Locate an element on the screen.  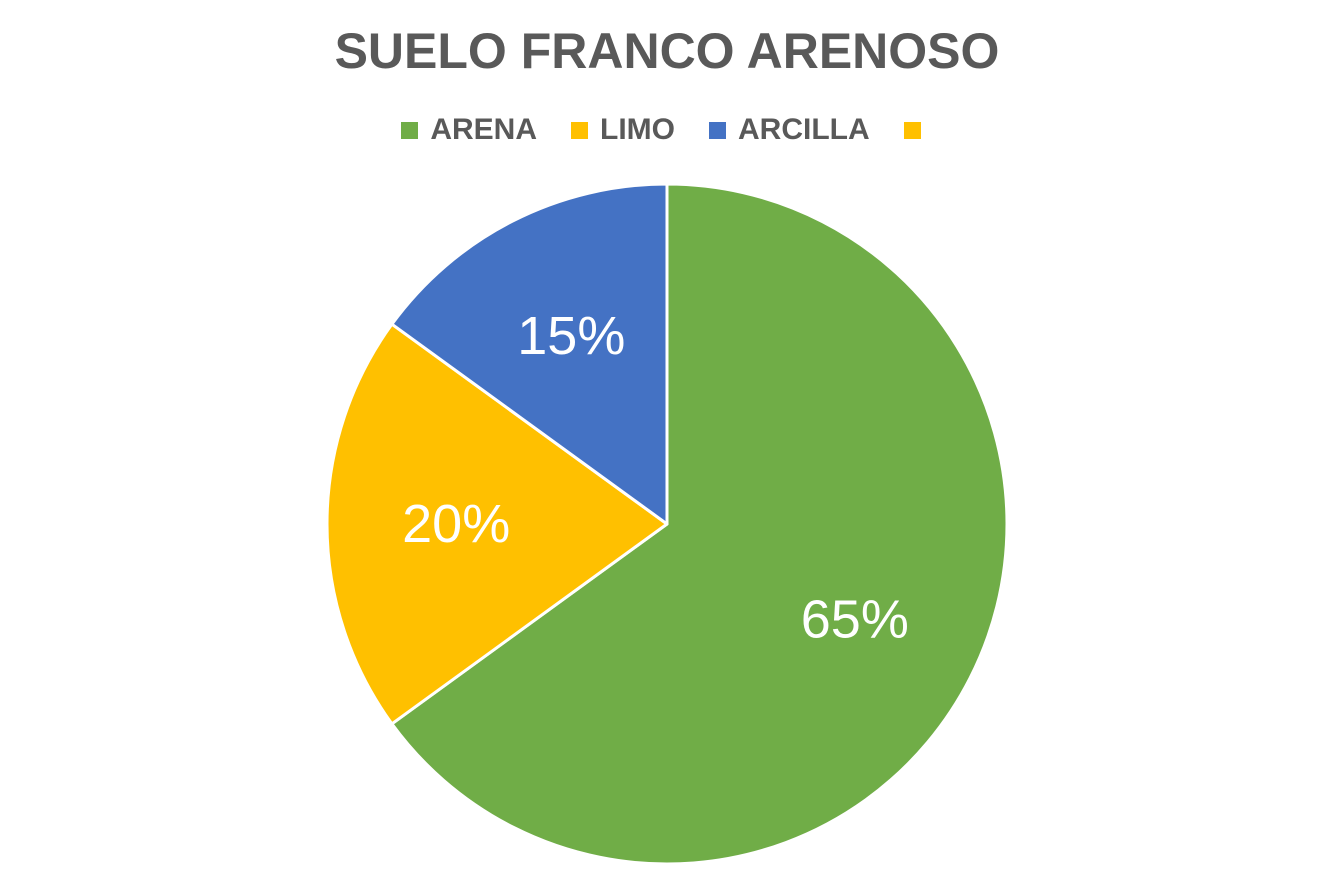
pie-slice-limo is located at coordinates (497, 524).